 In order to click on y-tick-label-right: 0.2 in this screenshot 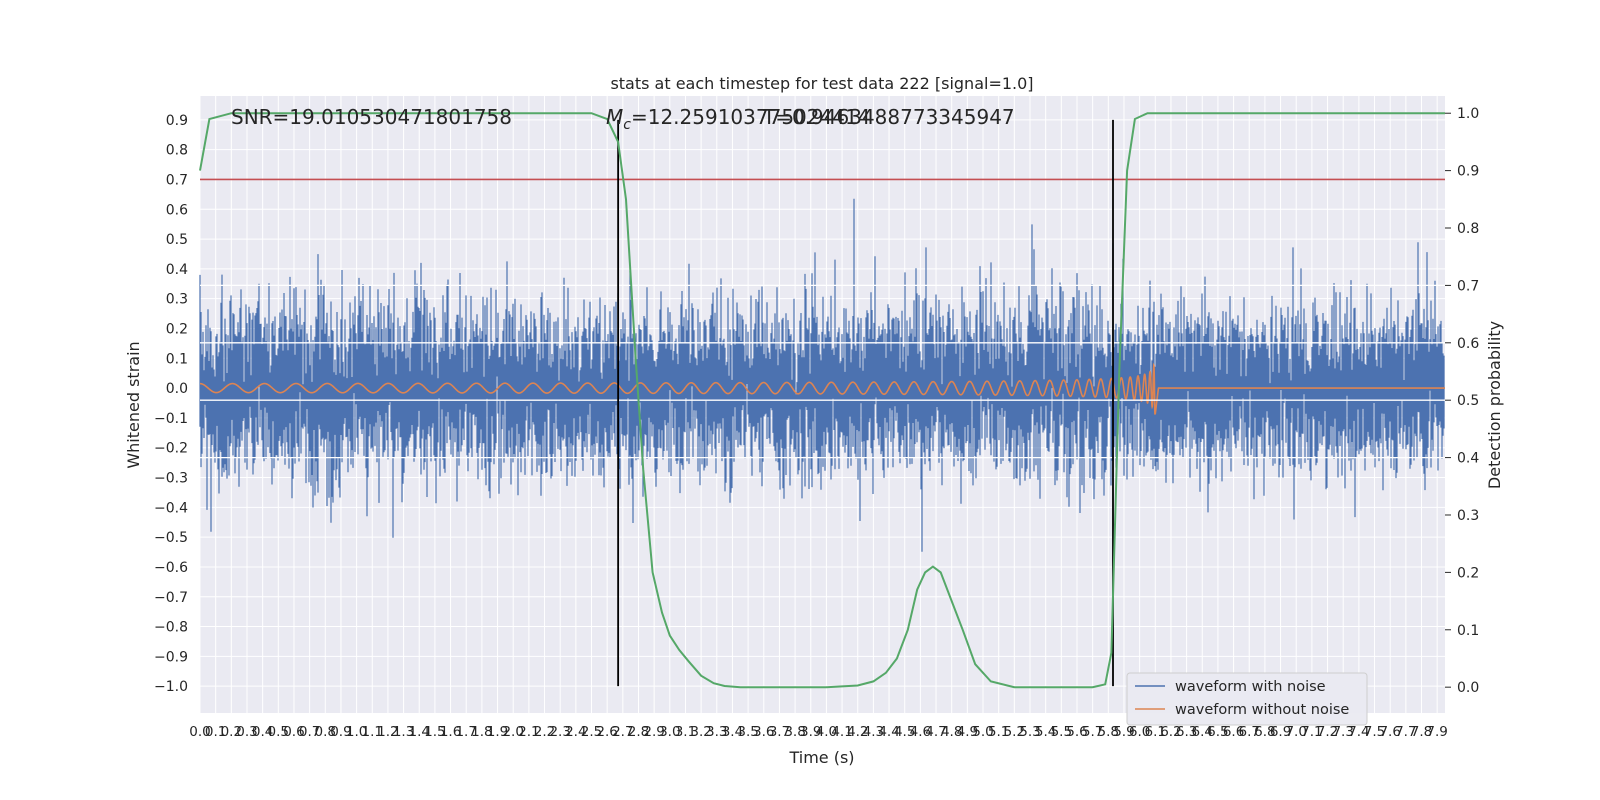, I will do `click(1468, 573)`.